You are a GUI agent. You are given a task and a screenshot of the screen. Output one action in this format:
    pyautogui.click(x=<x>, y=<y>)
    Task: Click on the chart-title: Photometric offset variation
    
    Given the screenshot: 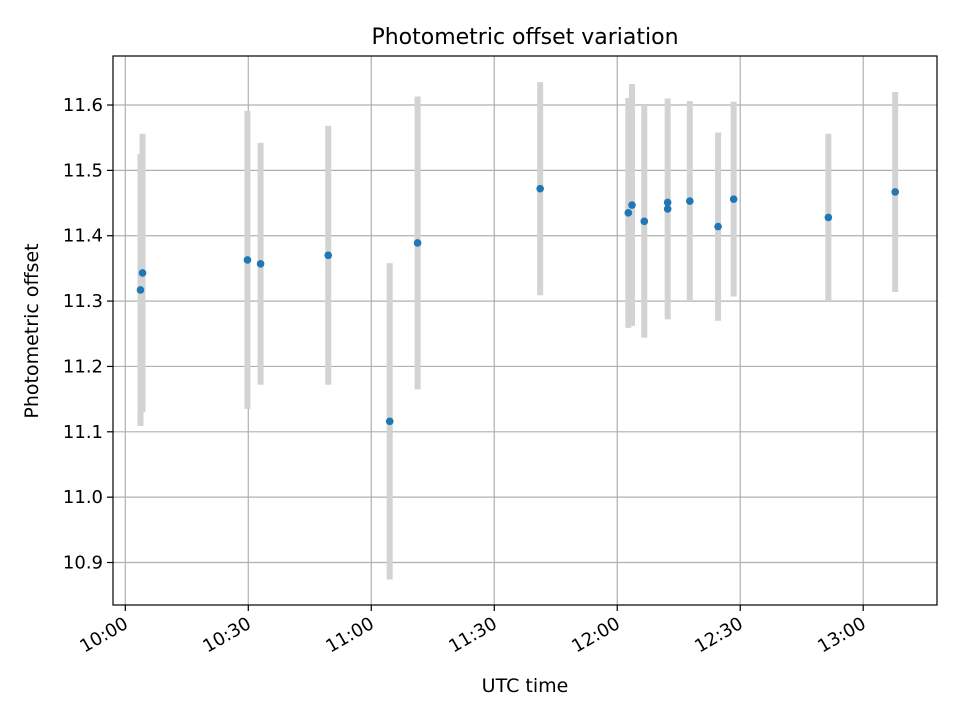 What is the action you would take?
    pyautogui.click(x=524, y=37)
    